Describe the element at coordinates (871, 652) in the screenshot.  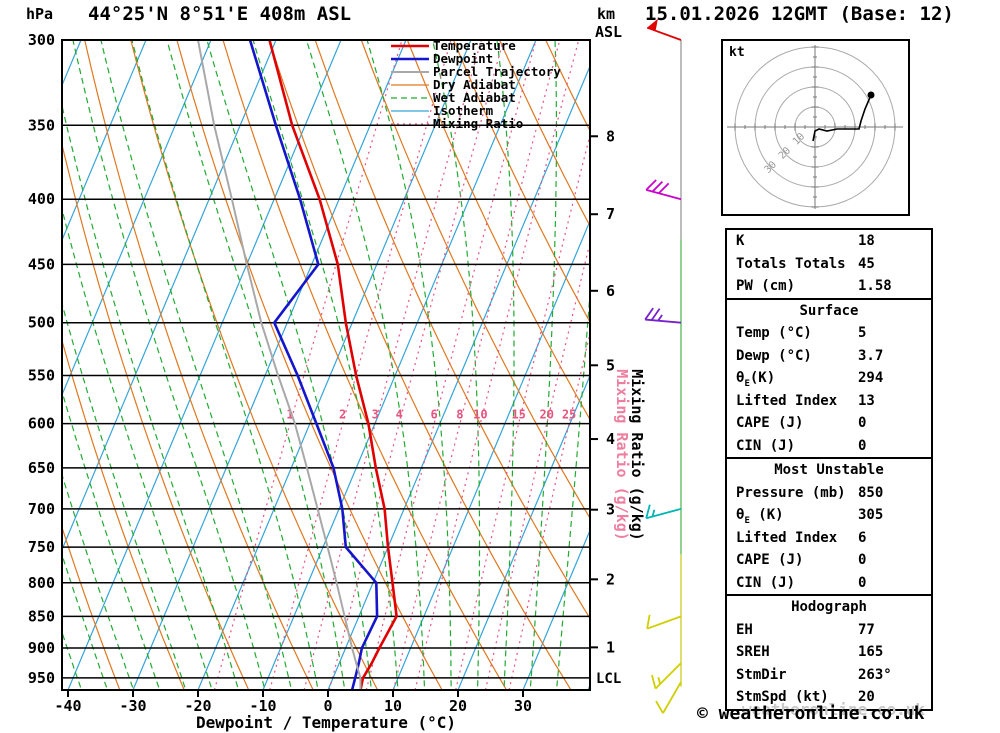
I see `stat-value: 165` at that location.